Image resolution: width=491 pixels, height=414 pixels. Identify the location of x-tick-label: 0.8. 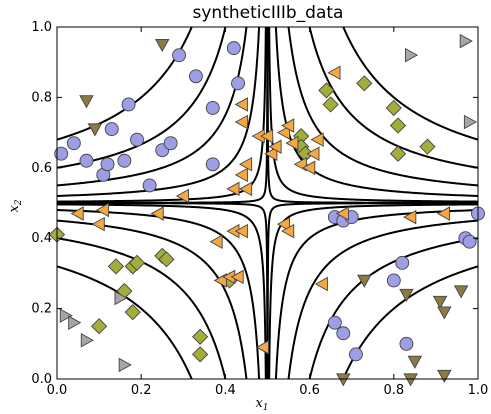
(393, 390).